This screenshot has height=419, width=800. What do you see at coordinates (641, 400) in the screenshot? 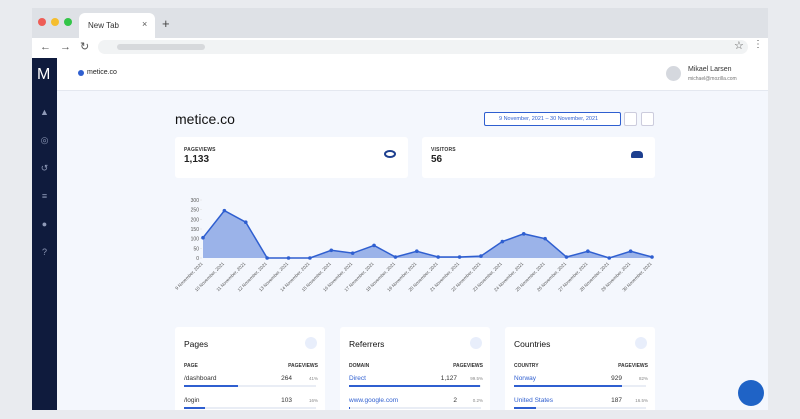
I see `row-percent: 16.5%` at bounding box center [641, 400].